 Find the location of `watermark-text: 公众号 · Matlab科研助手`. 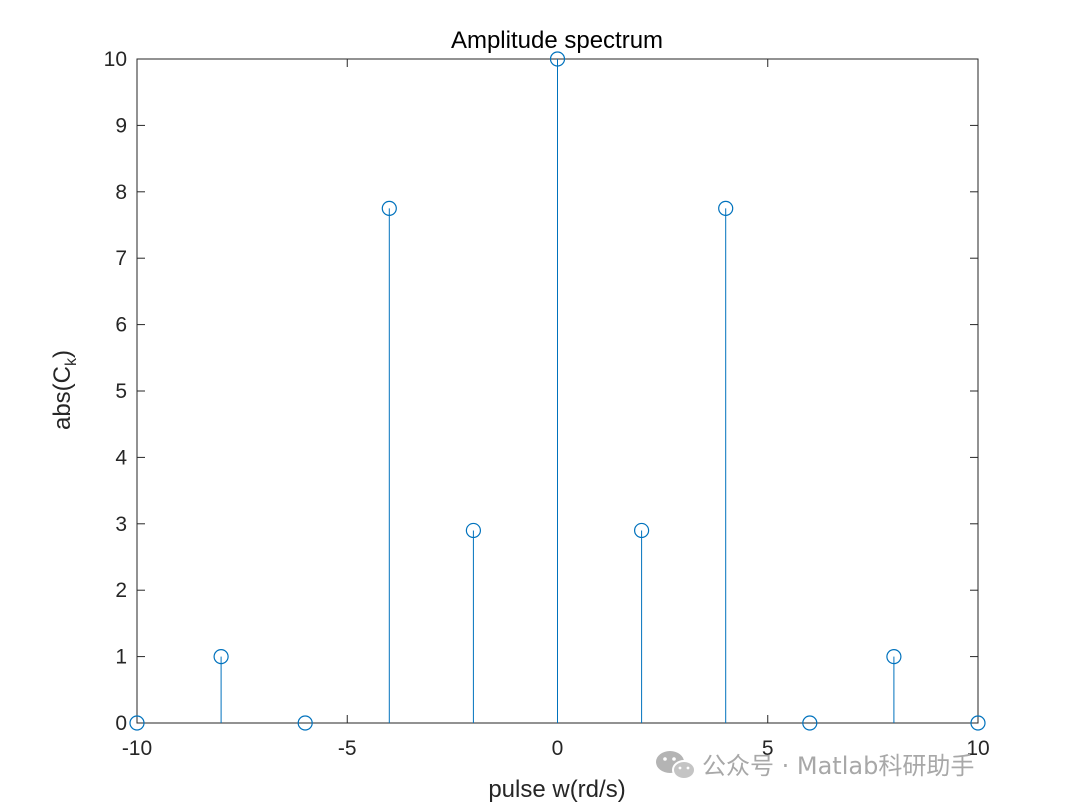

watermark-text: 公众号 · Matlab科研助手 is located at coordinates (838, 766).